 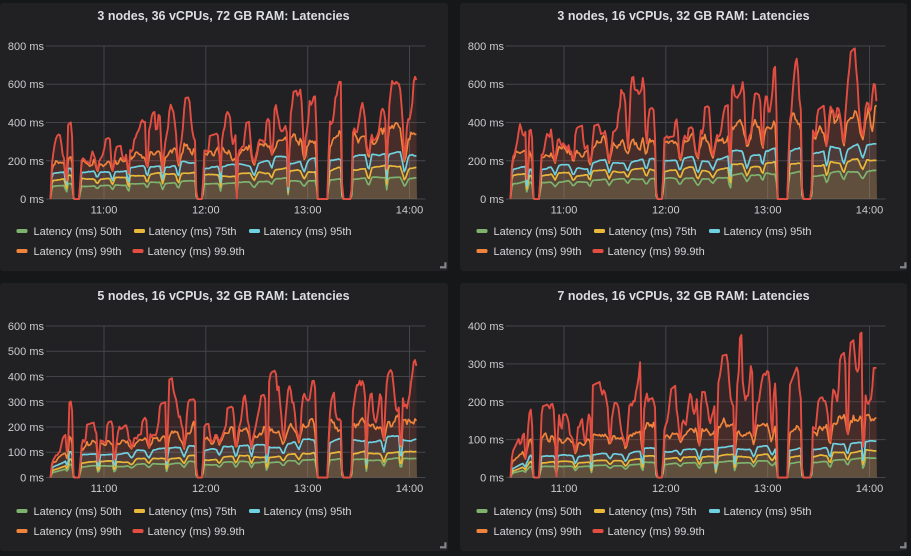 I want to click on svg-text:5 nodes, 16 vCPUs, 32 GB RAM:: 5 nodes, 16 vCPUs, 32 GB RAM: Latencies, so click(x=223, y=296).